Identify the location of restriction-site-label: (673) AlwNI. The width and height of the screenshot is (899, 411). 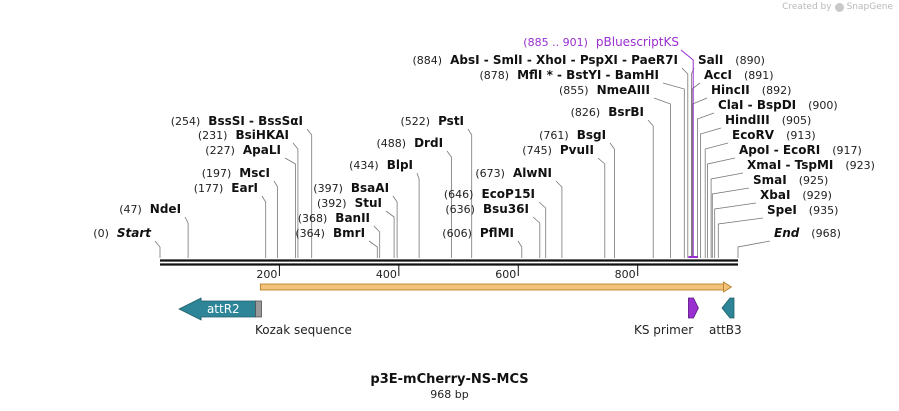
(513, 173).